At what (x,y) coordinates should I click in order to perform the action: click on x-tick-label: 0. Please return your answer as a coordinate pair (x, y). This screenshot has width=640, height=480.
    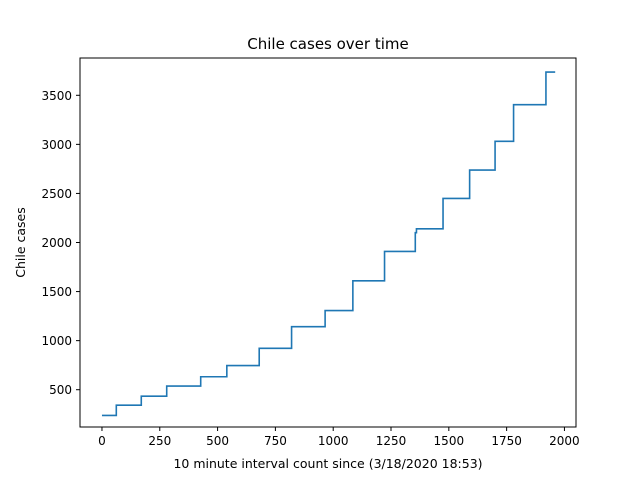
    Looking at the image, I should click on (102, 441).